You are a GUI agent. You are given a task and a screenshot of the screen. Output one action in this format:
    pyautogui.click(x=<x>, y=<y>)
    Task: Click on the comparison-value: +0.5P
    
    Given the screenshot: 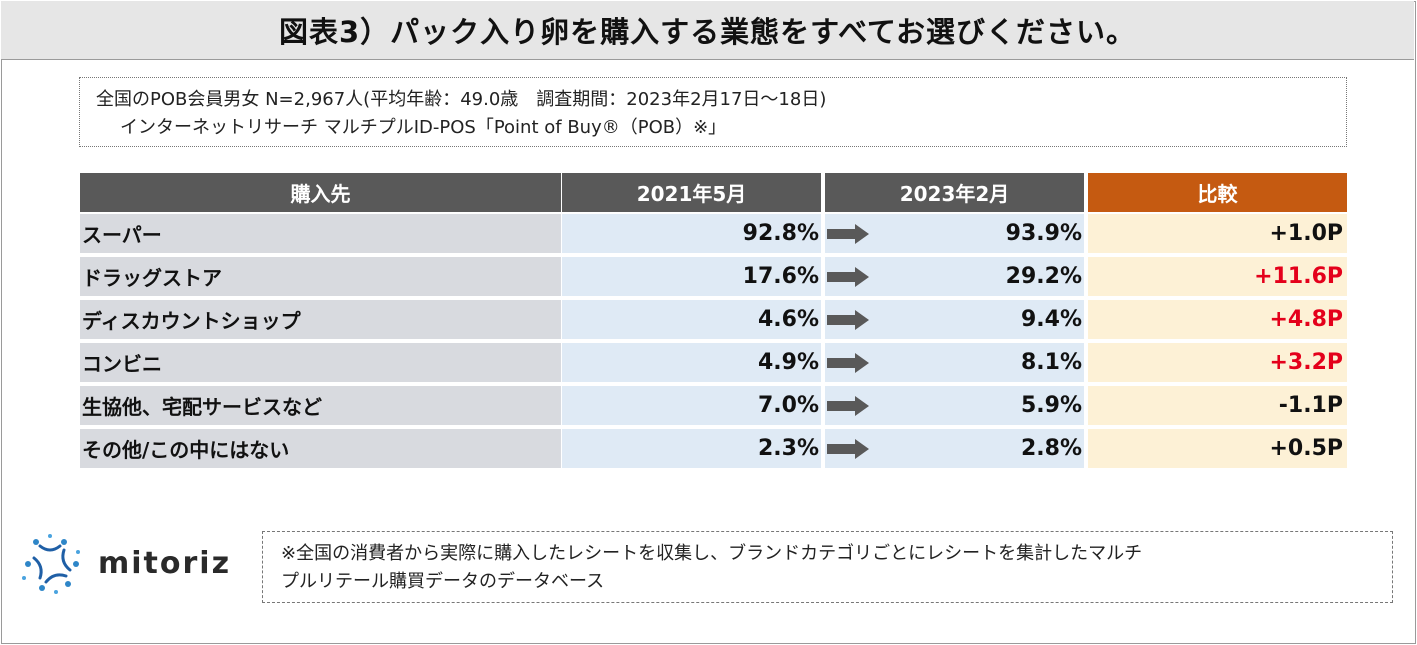 What is the action you would take?
    pyautogui.click(x=1217, y=448)
    